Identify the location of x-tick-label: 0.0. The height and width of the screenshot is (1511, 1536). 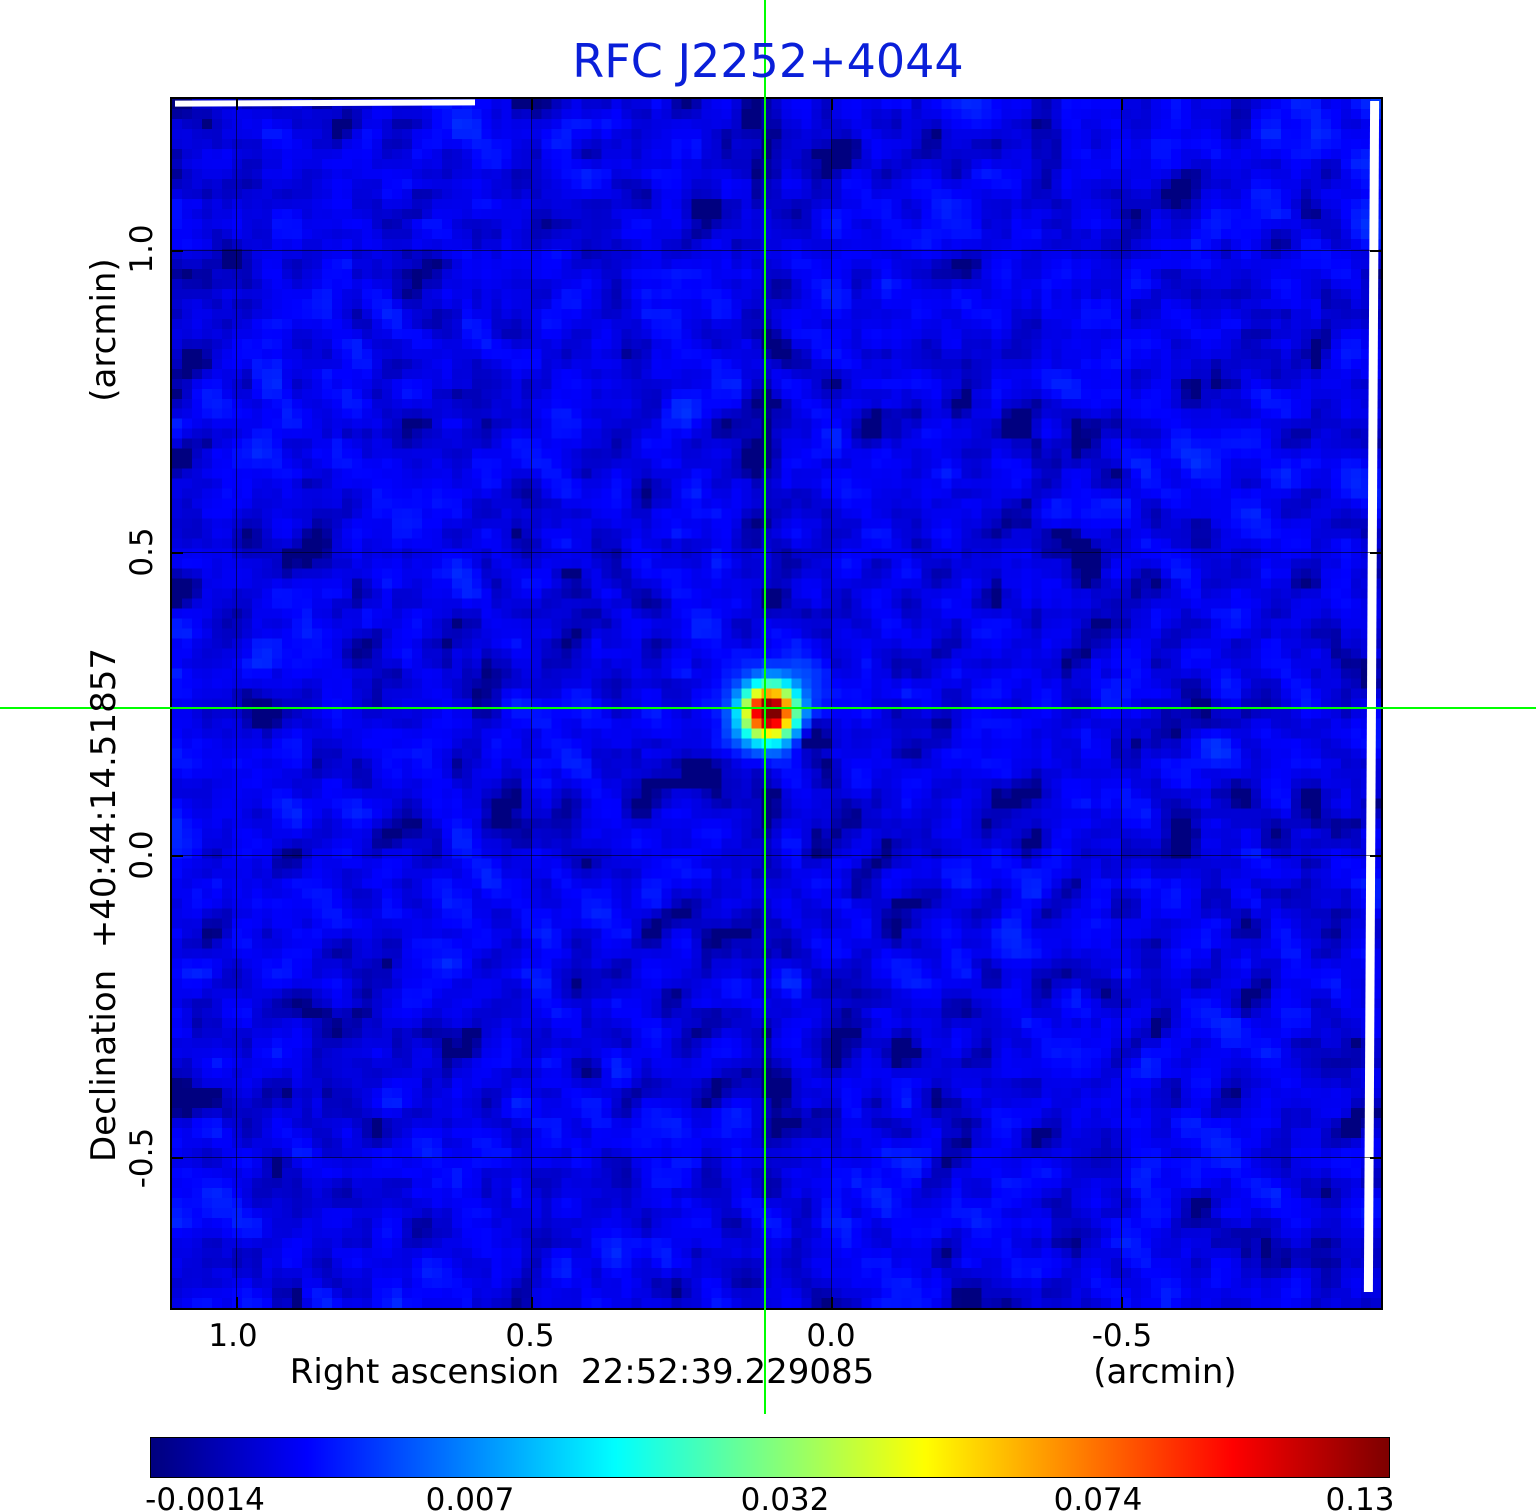
(831, 1336).